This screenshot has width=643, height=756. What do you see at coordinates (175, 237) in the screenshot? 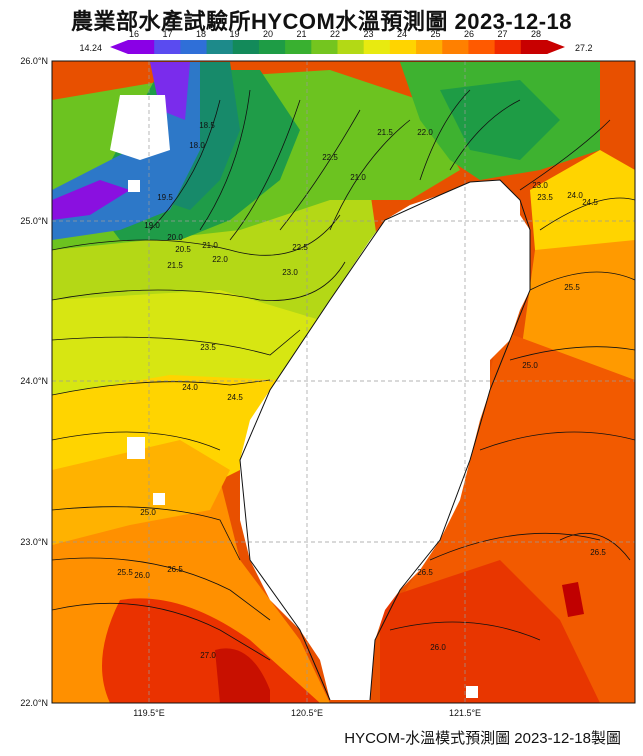
I see `contour-label: 20.0` at bounding box center [175, 237].